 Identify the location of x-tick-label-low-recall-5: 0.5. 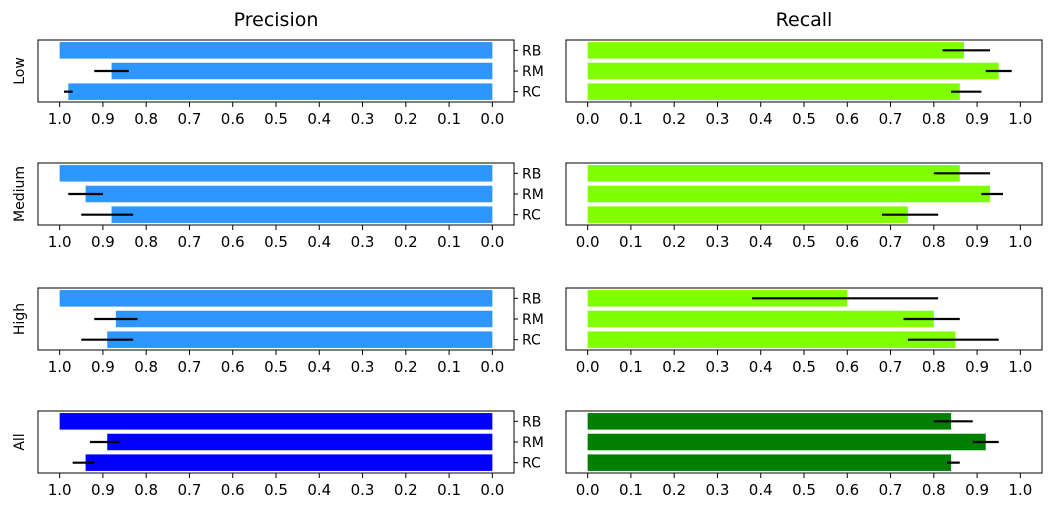
(804, 119).